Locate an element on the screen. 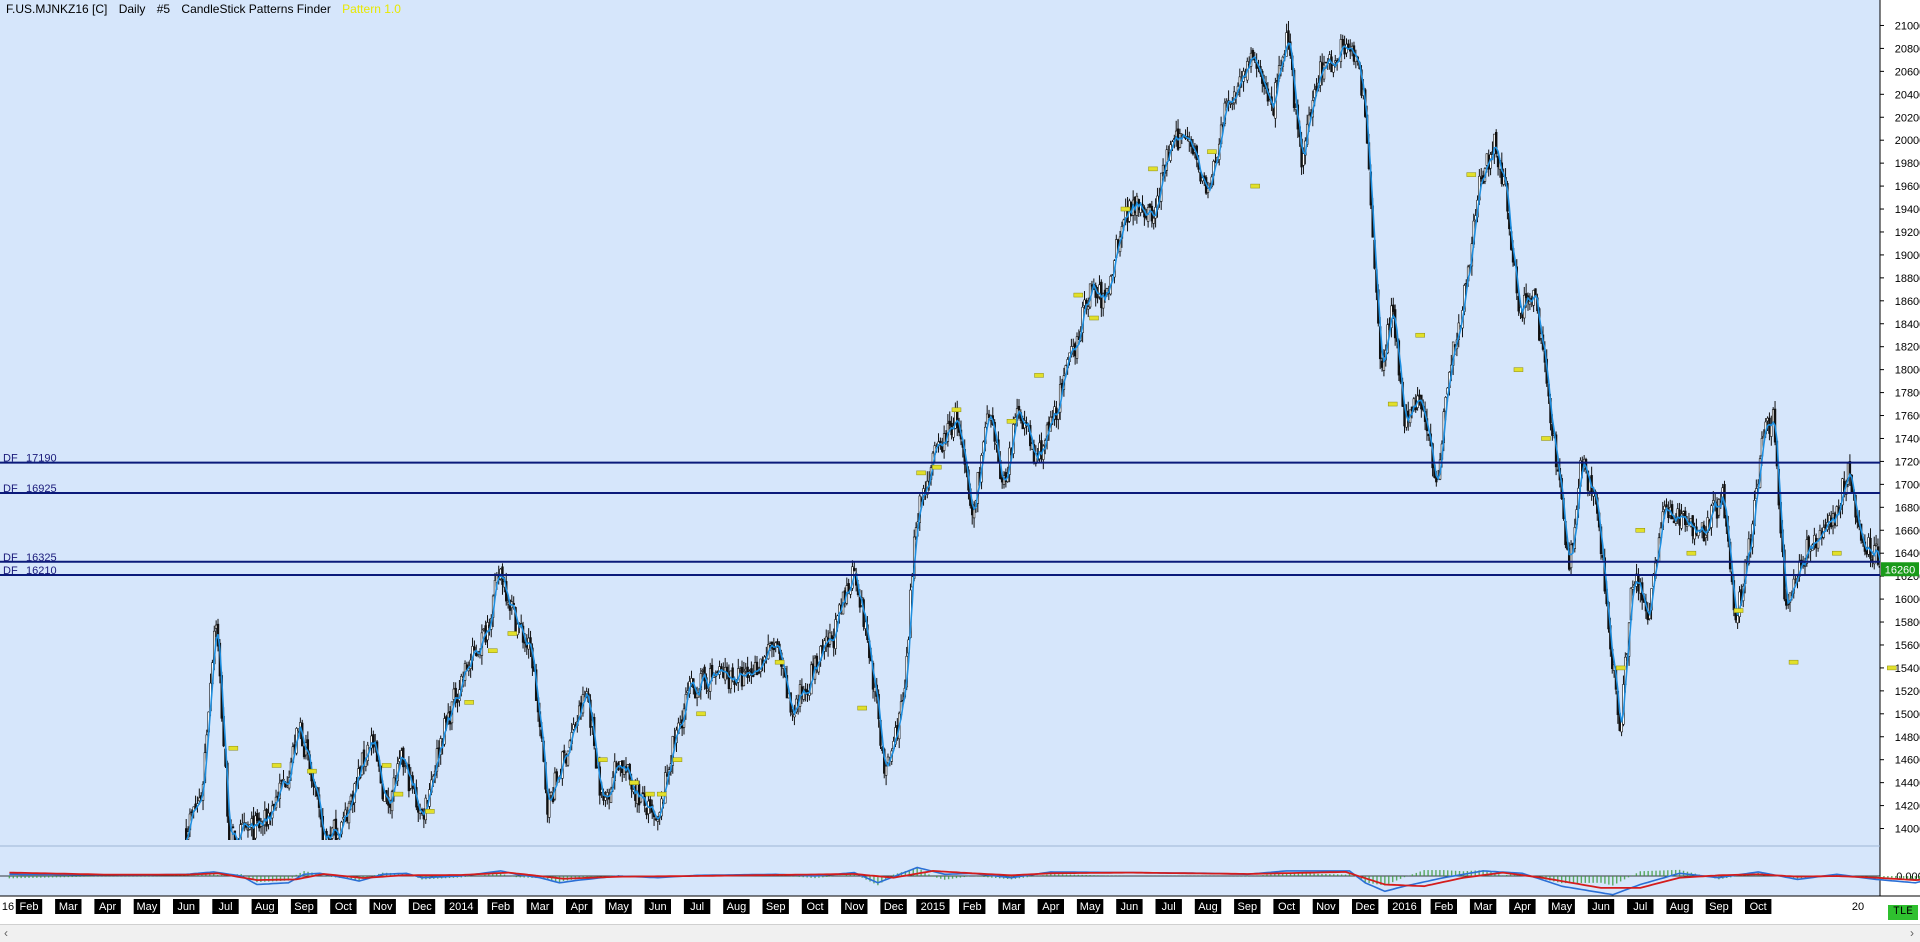  date-tick-label: Aug is located at coordinates (1208, 907).